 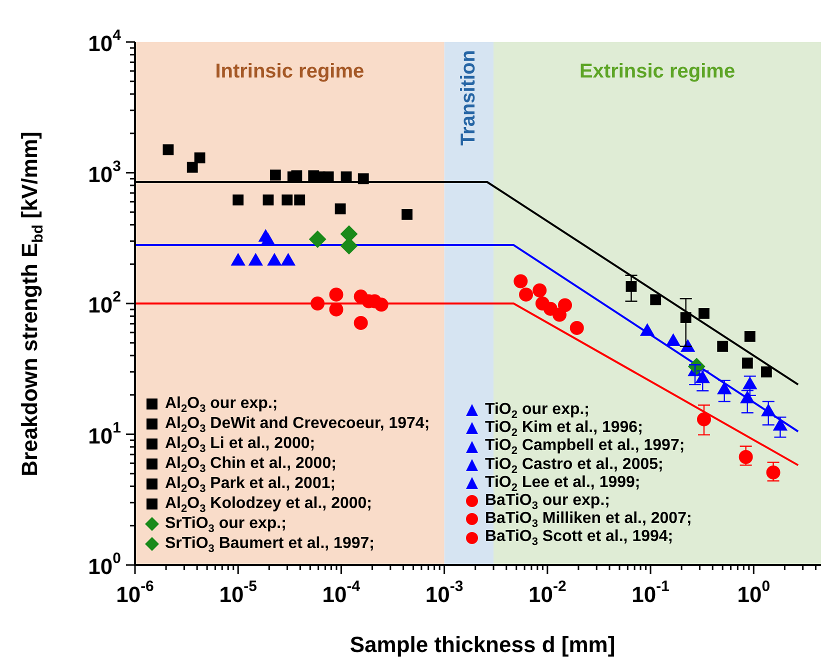 I want to click on legend-label: TiO$_{2}$ Castro et al., 2005;, so click(x=574, y=466).